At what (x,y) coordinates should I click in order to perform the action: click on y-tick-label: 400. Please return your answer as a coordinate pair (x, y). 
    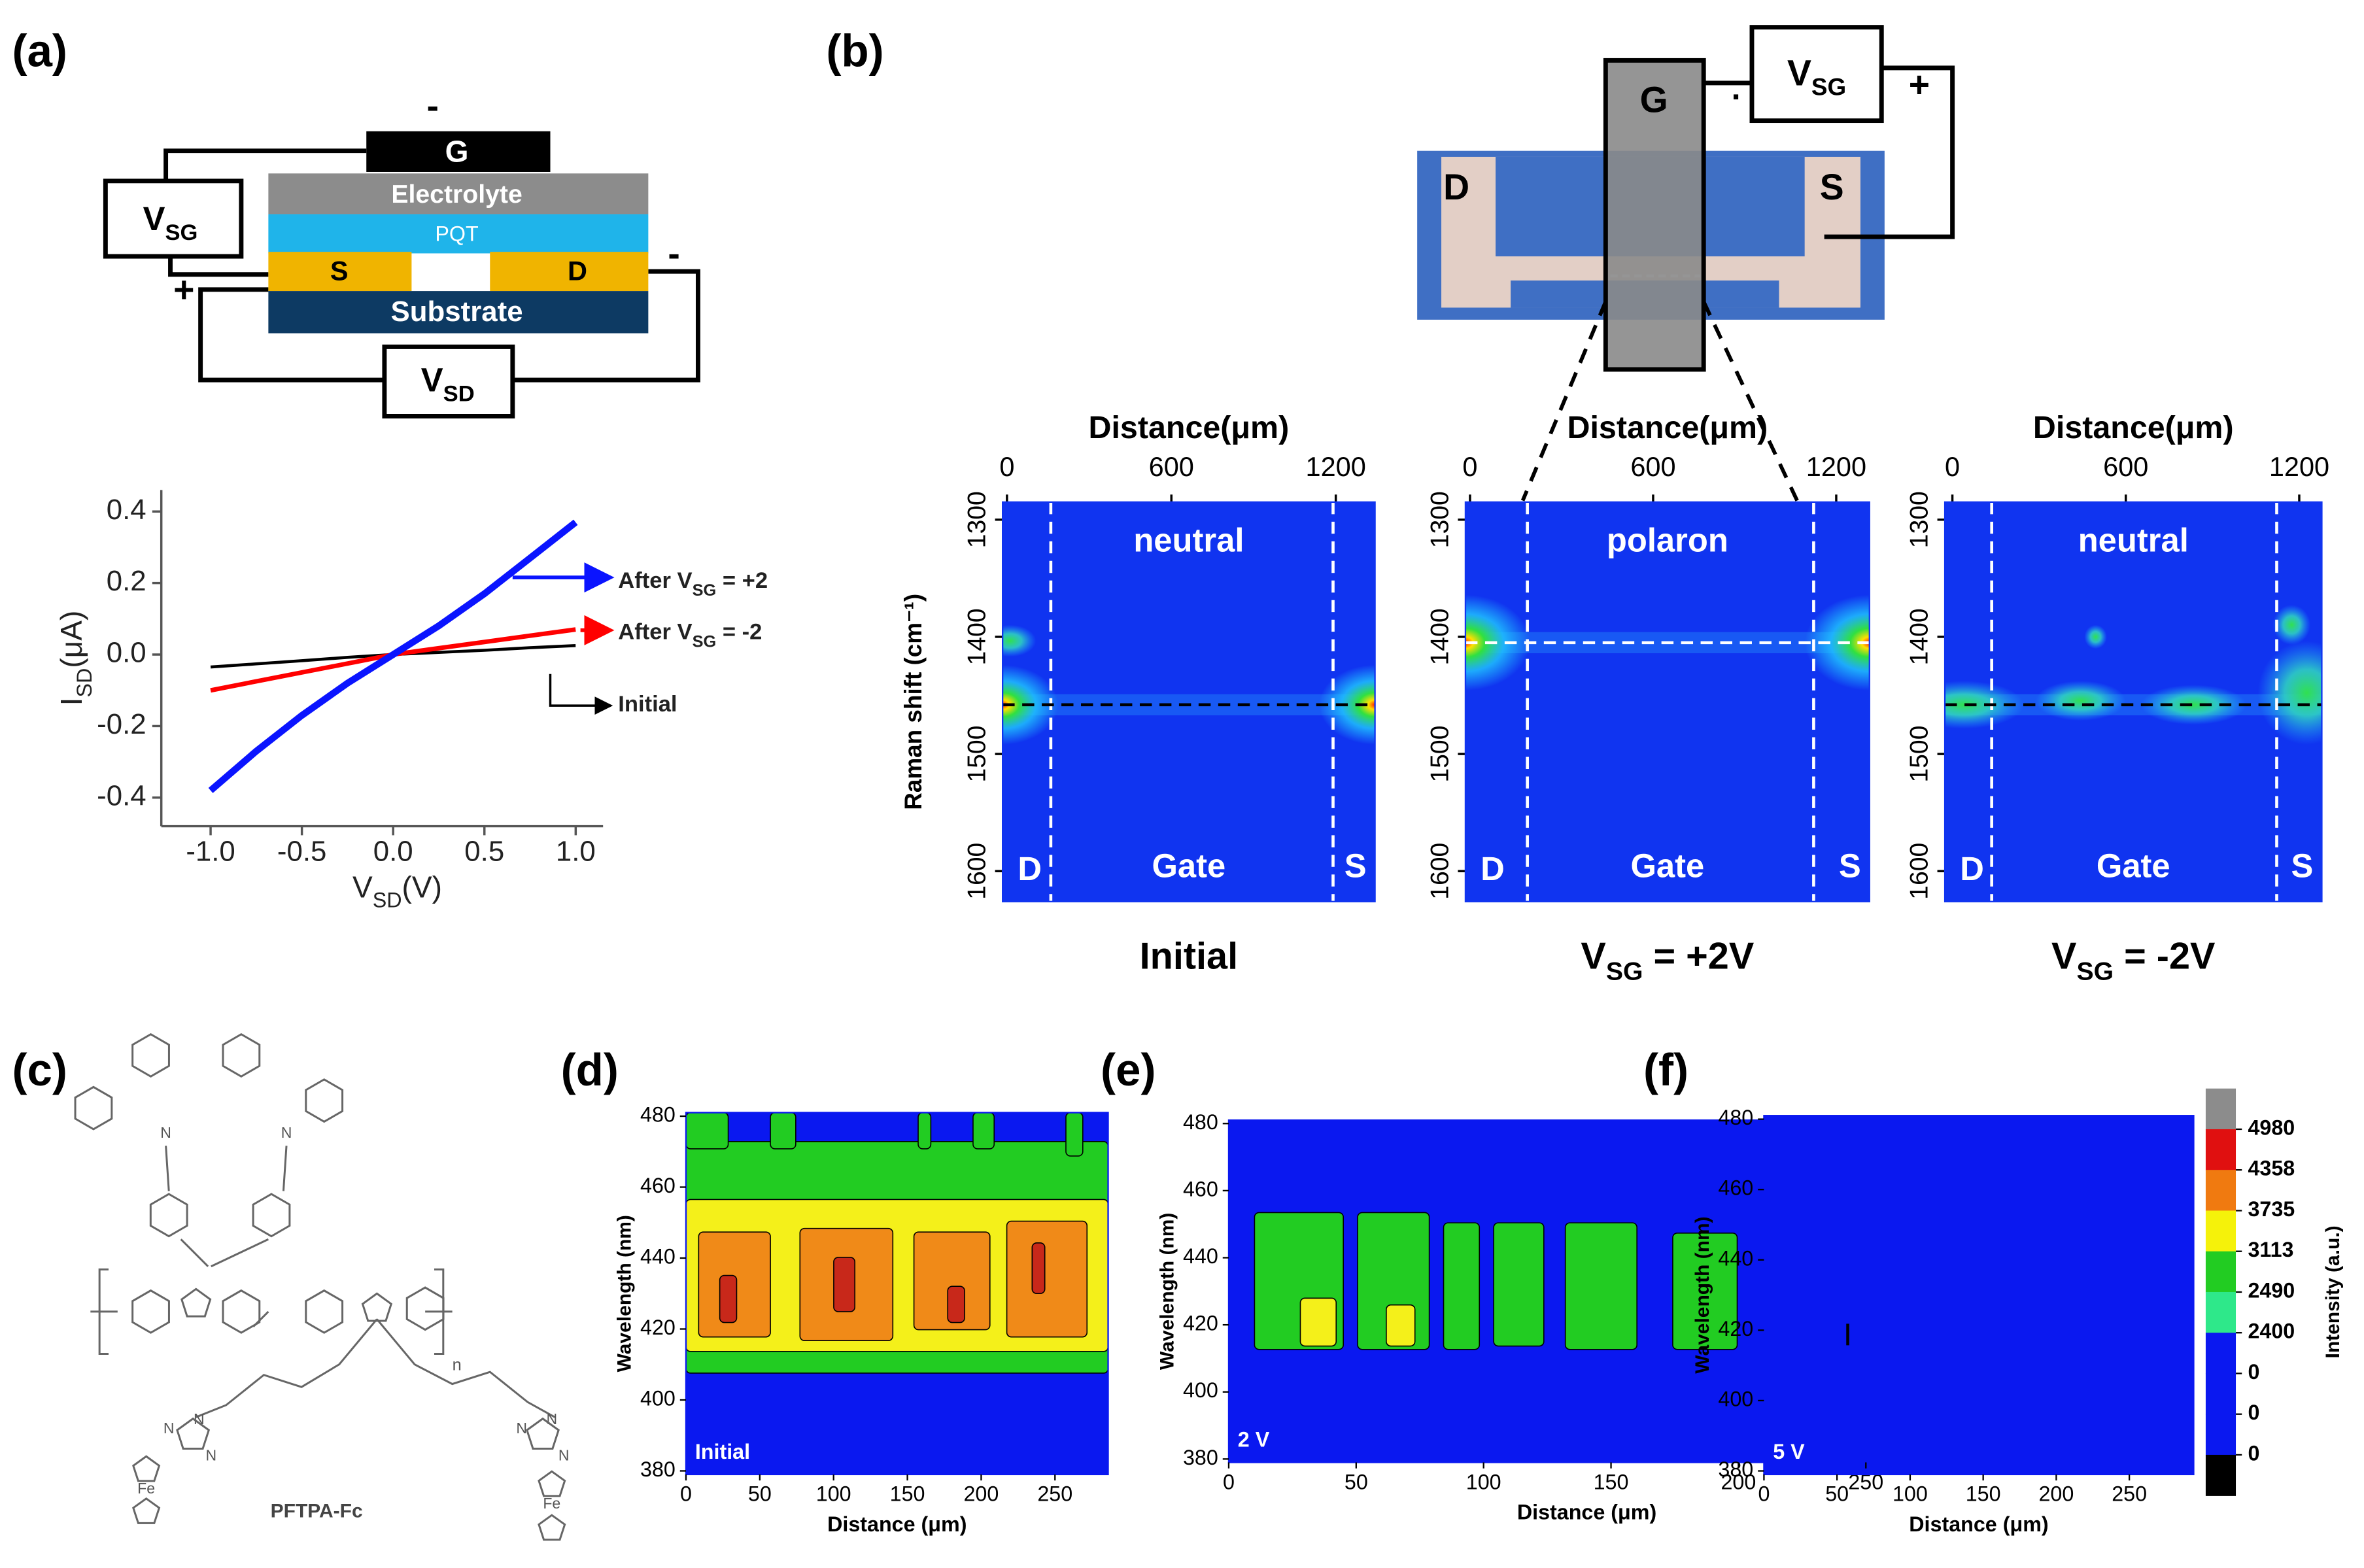
    Looking at the image, I should click on (658, 1399).